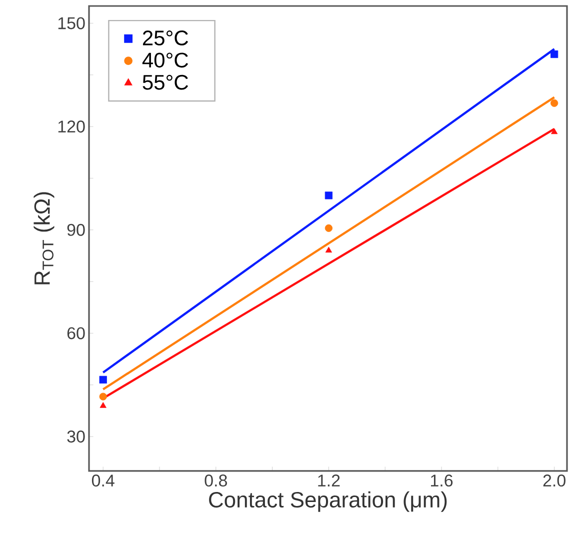 The image size is (587, 533). I want to click on legend-label: 55°C, so click(165, 82).